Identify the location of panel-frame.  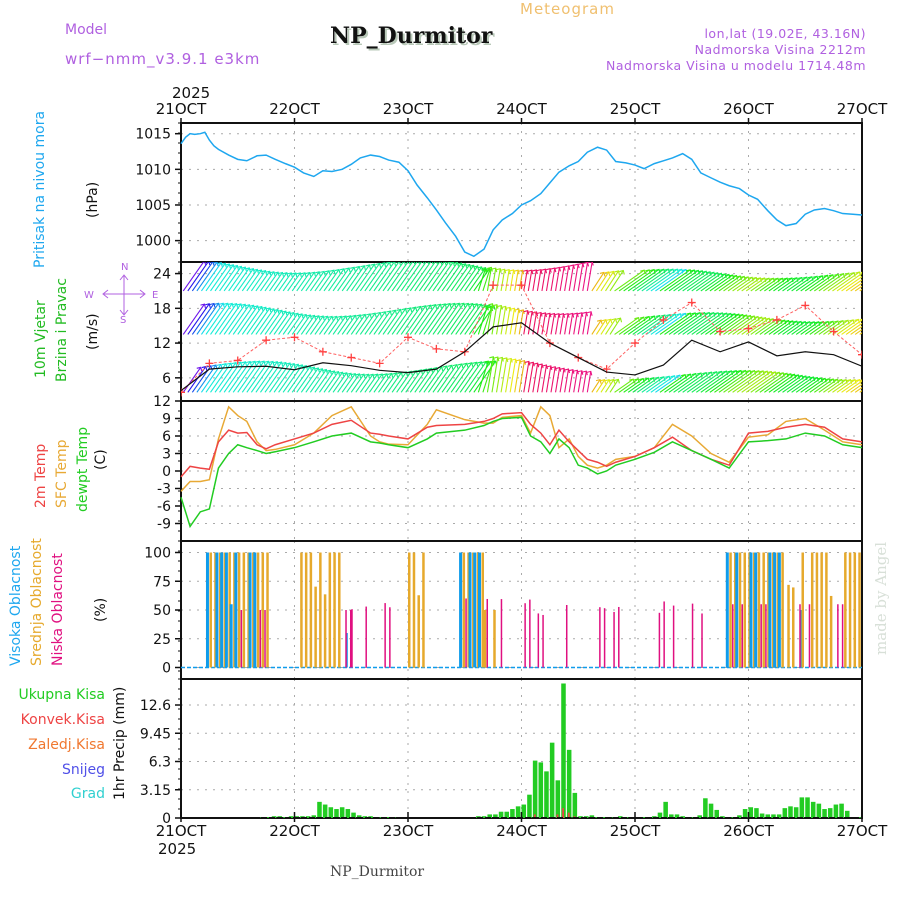
(521, 748).